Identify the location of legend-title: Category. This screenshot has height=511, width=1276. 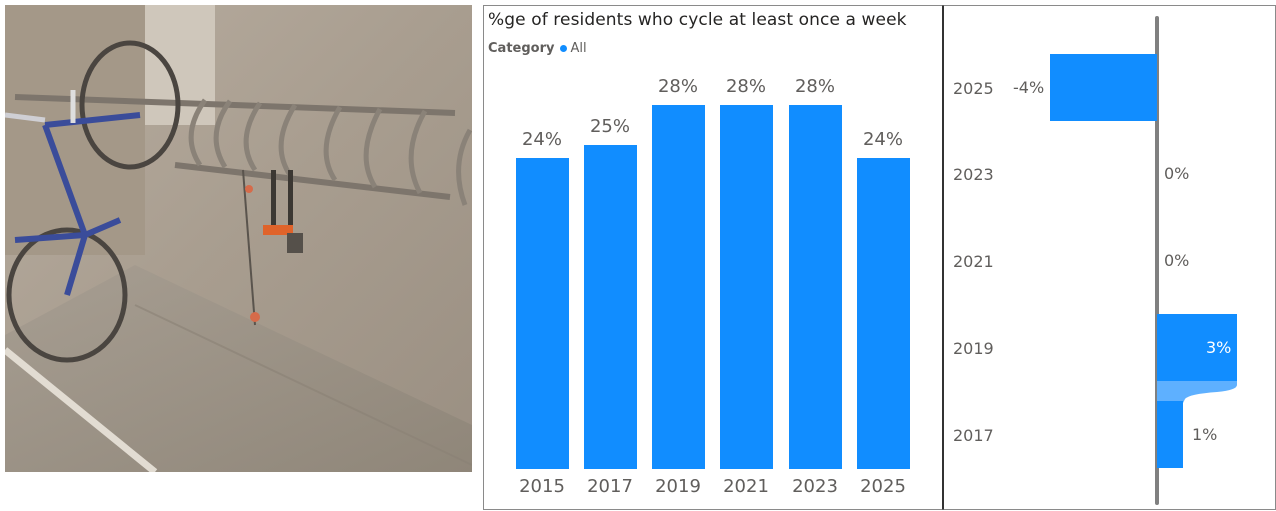
(521, 48).